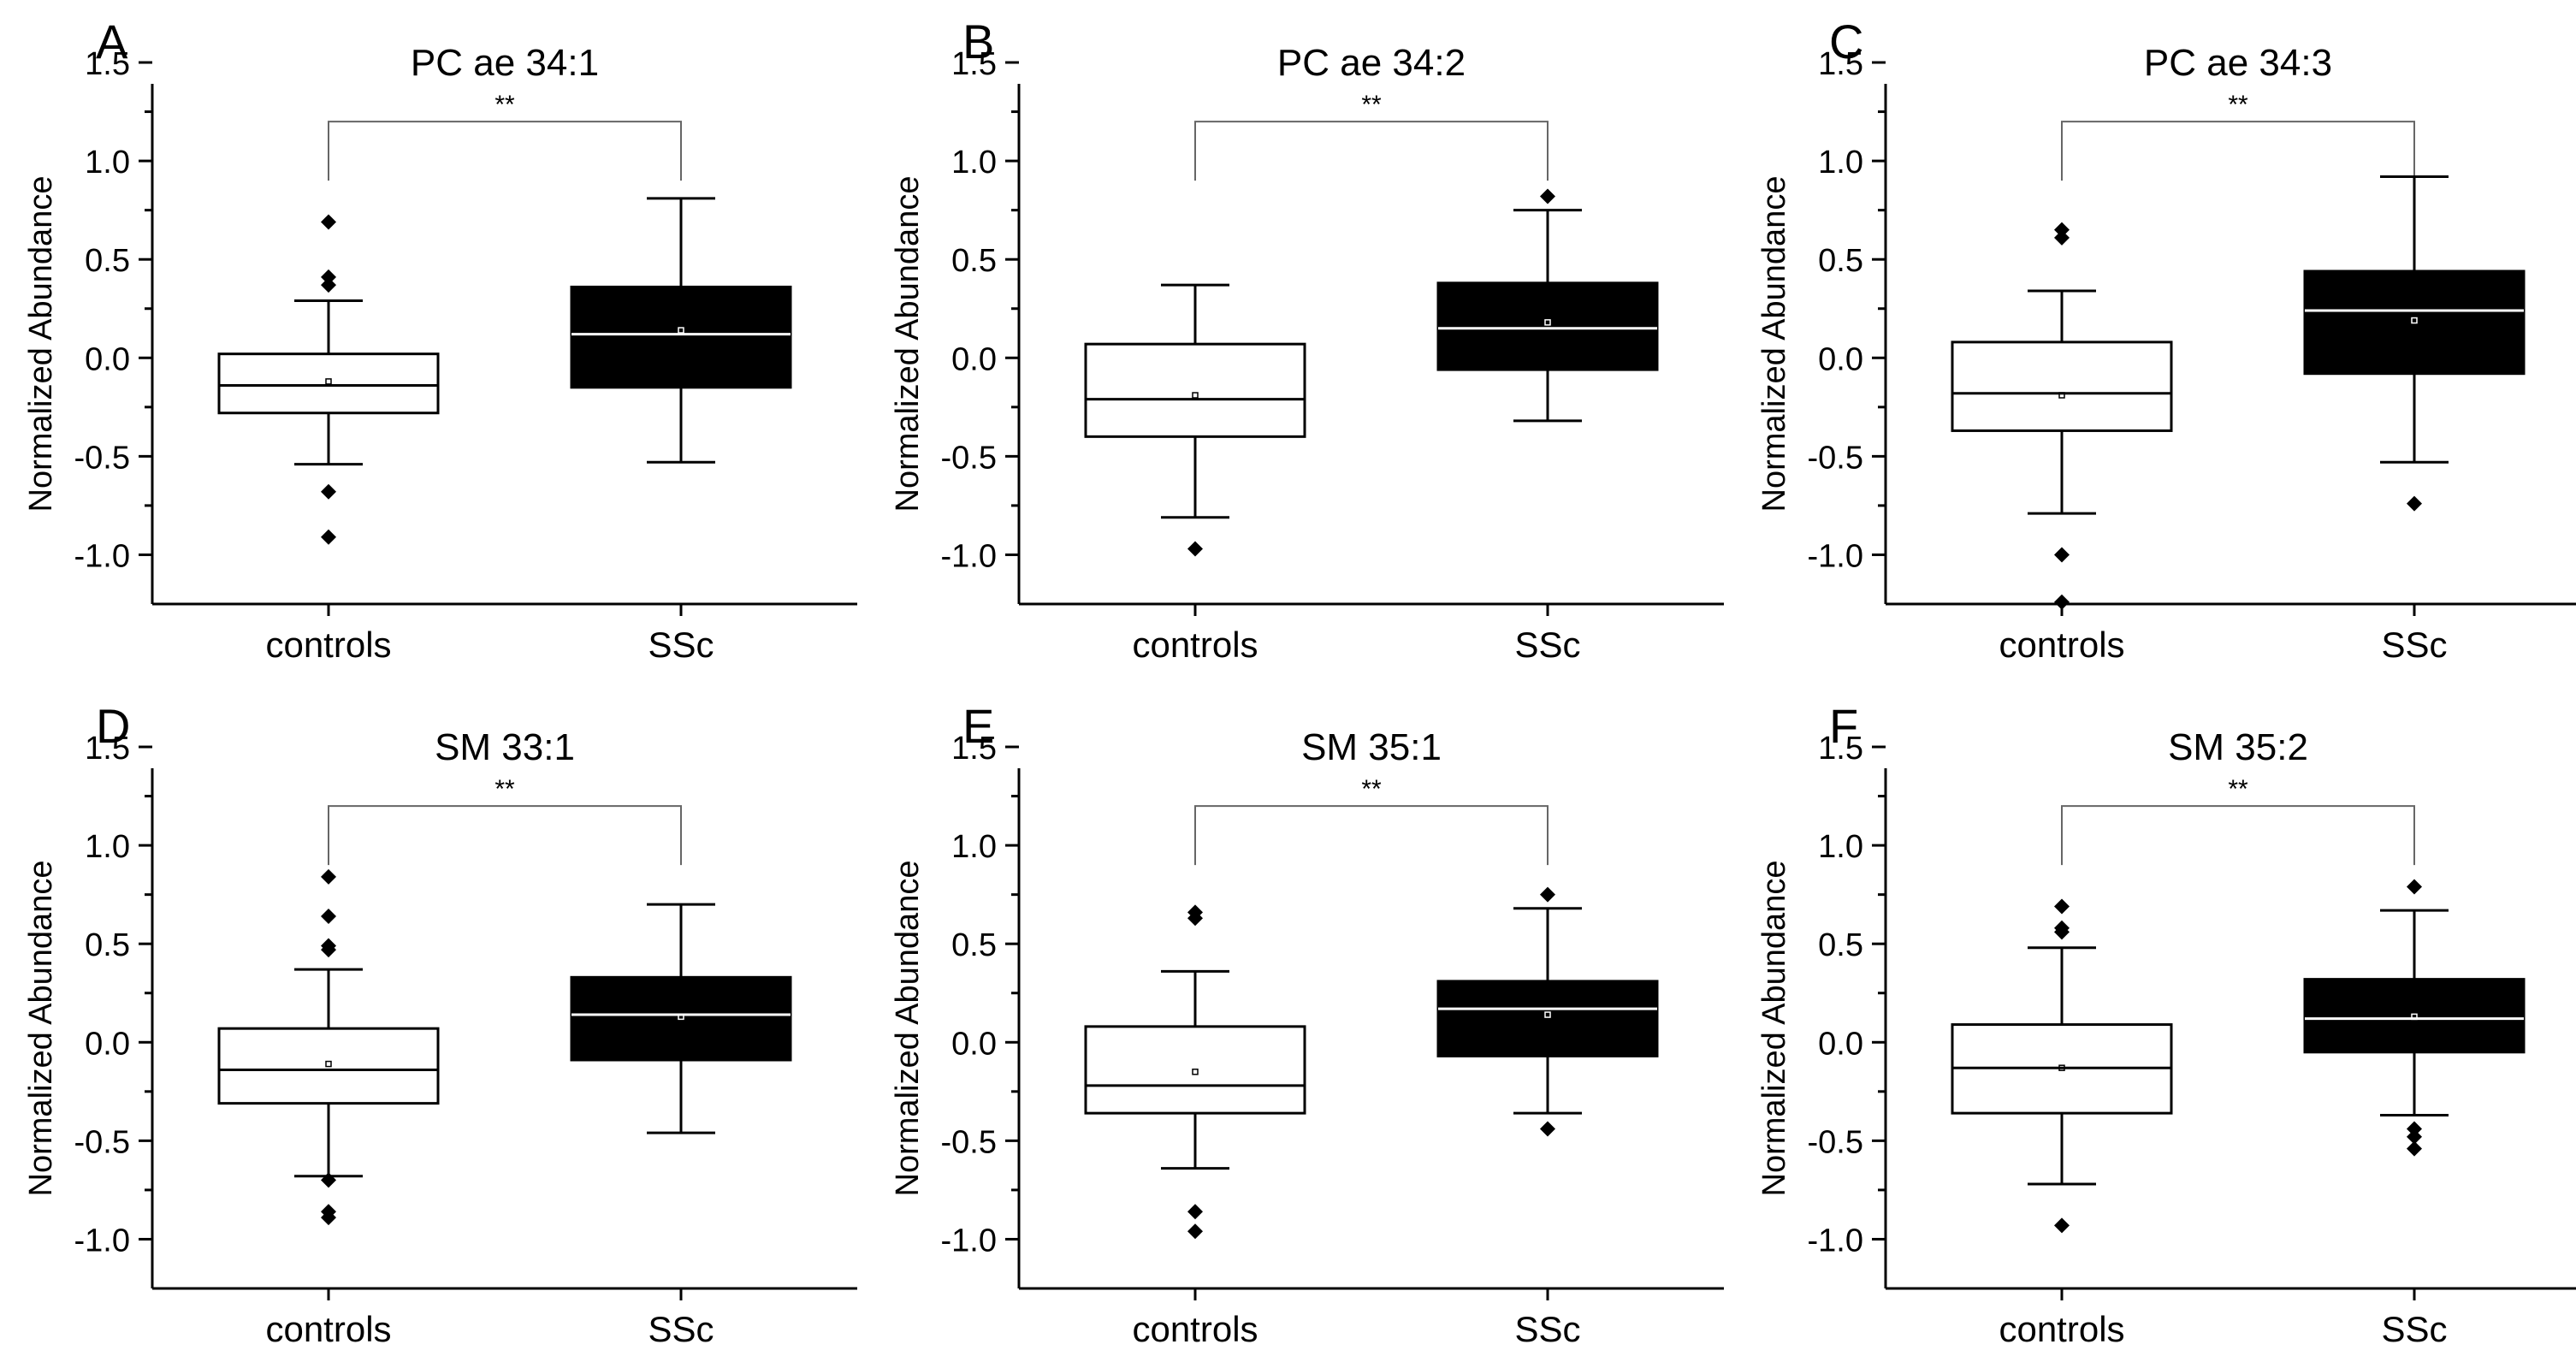 This screenshot has width=2576, height=1368. What do you see at coordinates (2238, 747) in the screenshot?
I see `panel-title: SM 35:2` at bounding box center [2238, 747].